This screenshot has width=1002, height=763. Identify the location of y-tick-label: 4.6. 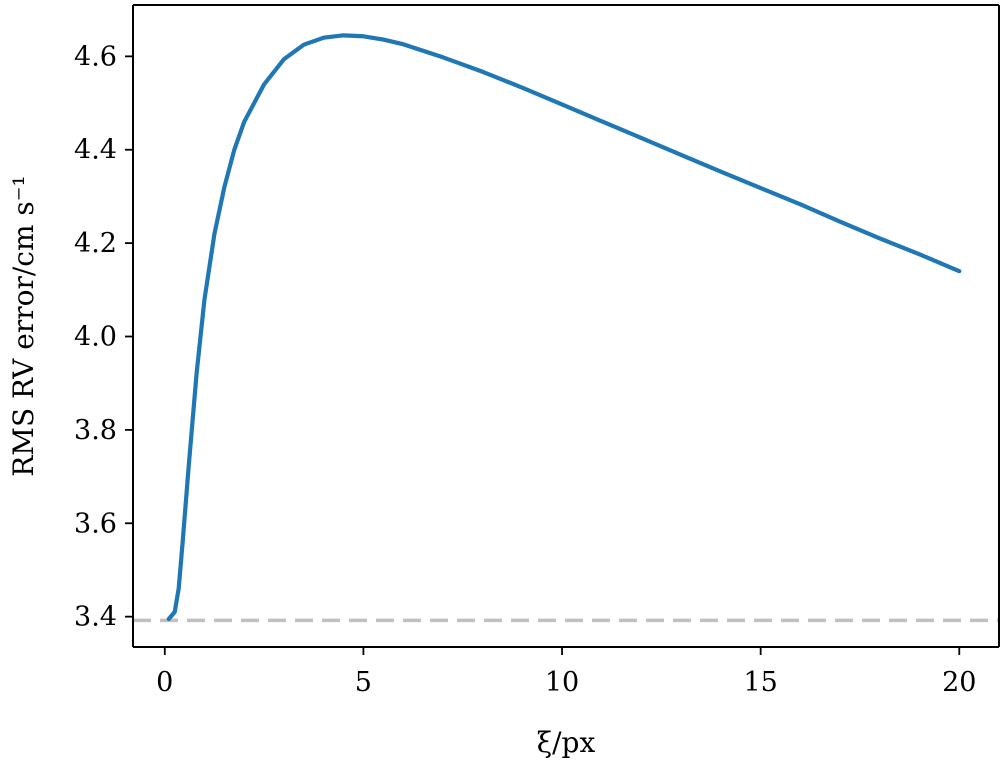
(95, 56).